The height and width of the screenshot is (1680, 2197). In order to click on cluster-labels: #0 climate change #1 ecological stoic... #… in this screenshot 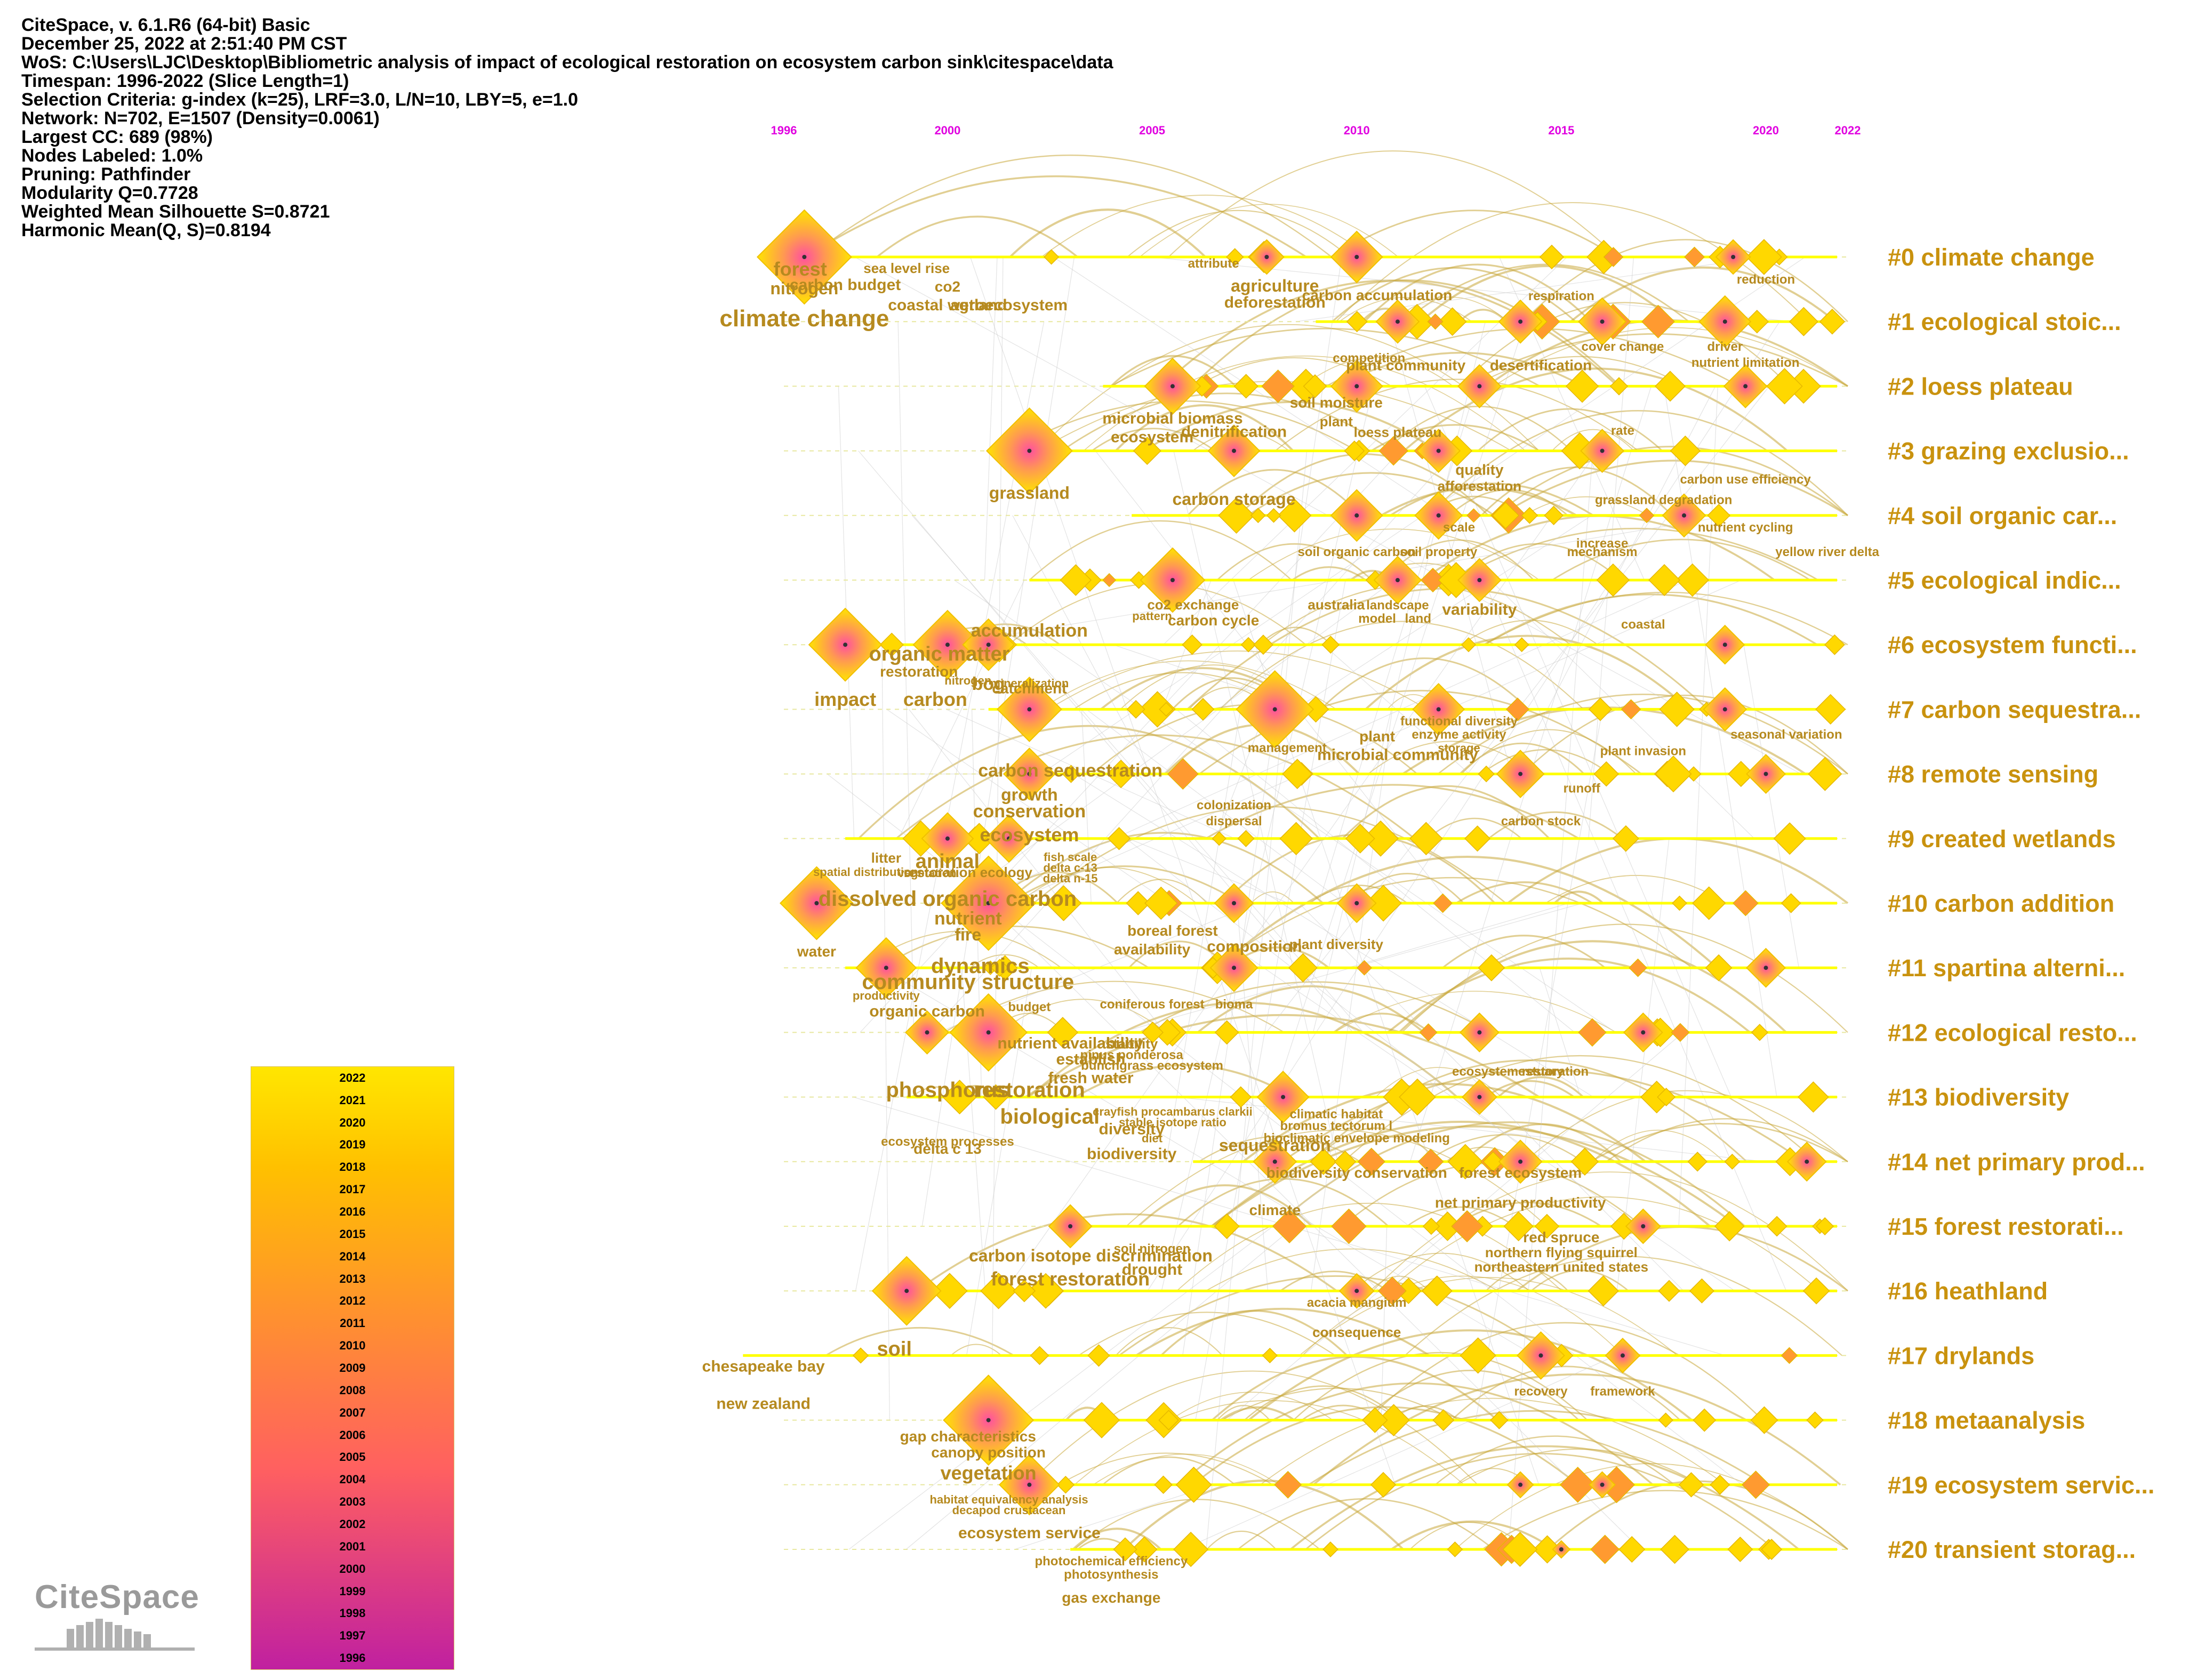, I will do `click(2021, 903)`.